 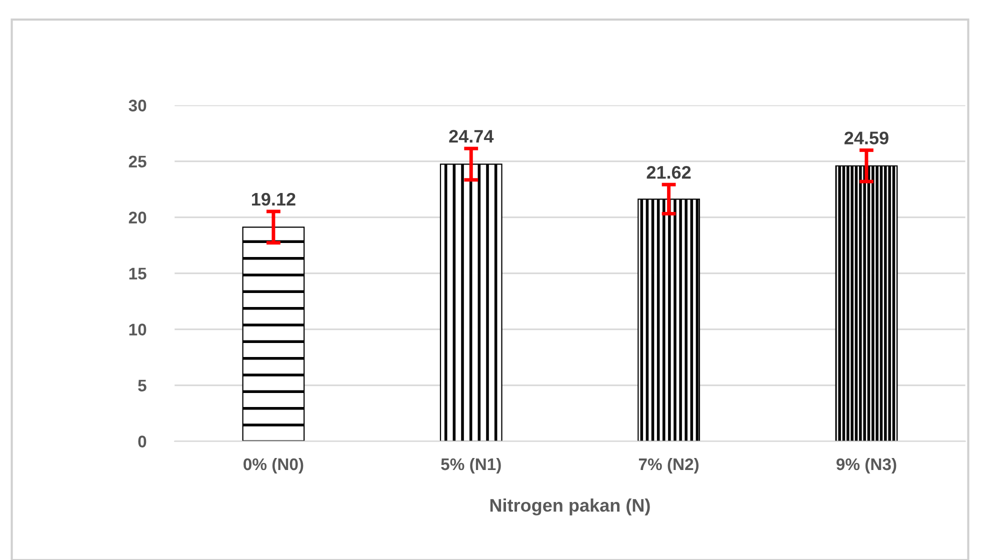 What do you see at coordinates (137, 106) in the screenshot?
I see `y-tick-label: 30` at bounding box center [137, 106].